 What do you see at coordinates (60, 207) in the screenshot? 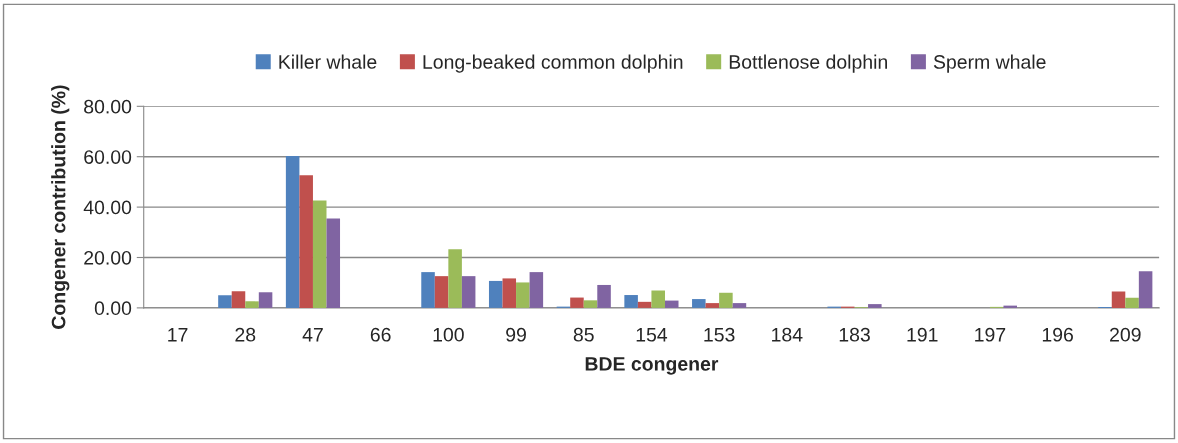
I see `y-axis-title: Congener contribution (%)` at bounding box center [60, 207].